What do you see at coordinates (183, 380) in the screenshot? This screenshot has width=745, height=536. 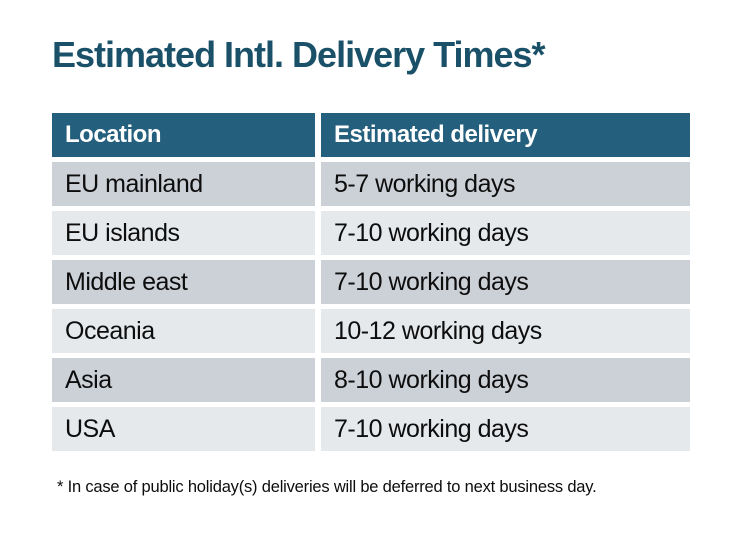 I see `location-cell: Asia` at bounding box center [183, 380].